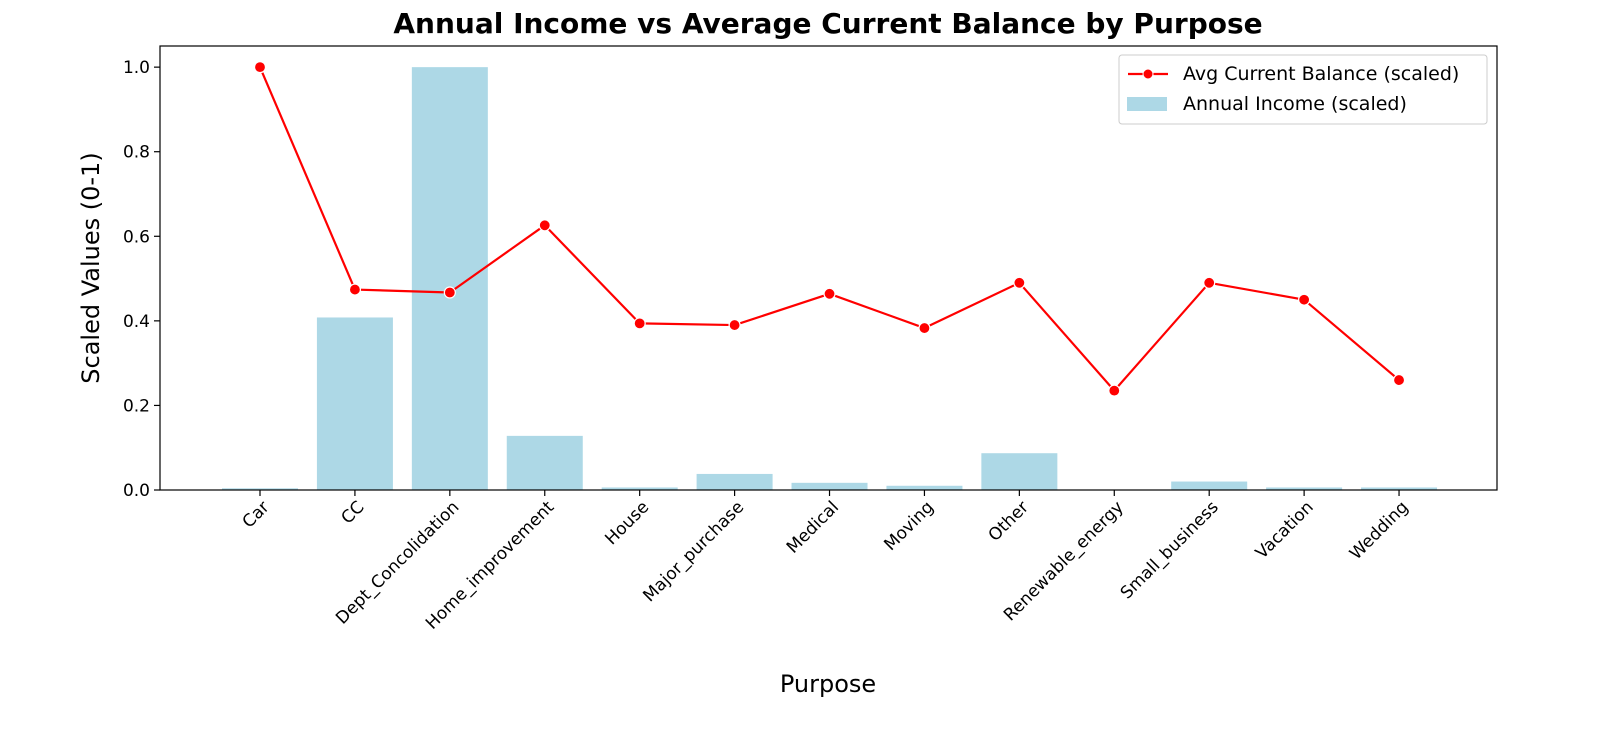 The height and width of the screenshot is (729, 1610). Describe the element at coordinates (813, 527) in the screenshot. I see `x-tick-label-medical: Medical` at that location.